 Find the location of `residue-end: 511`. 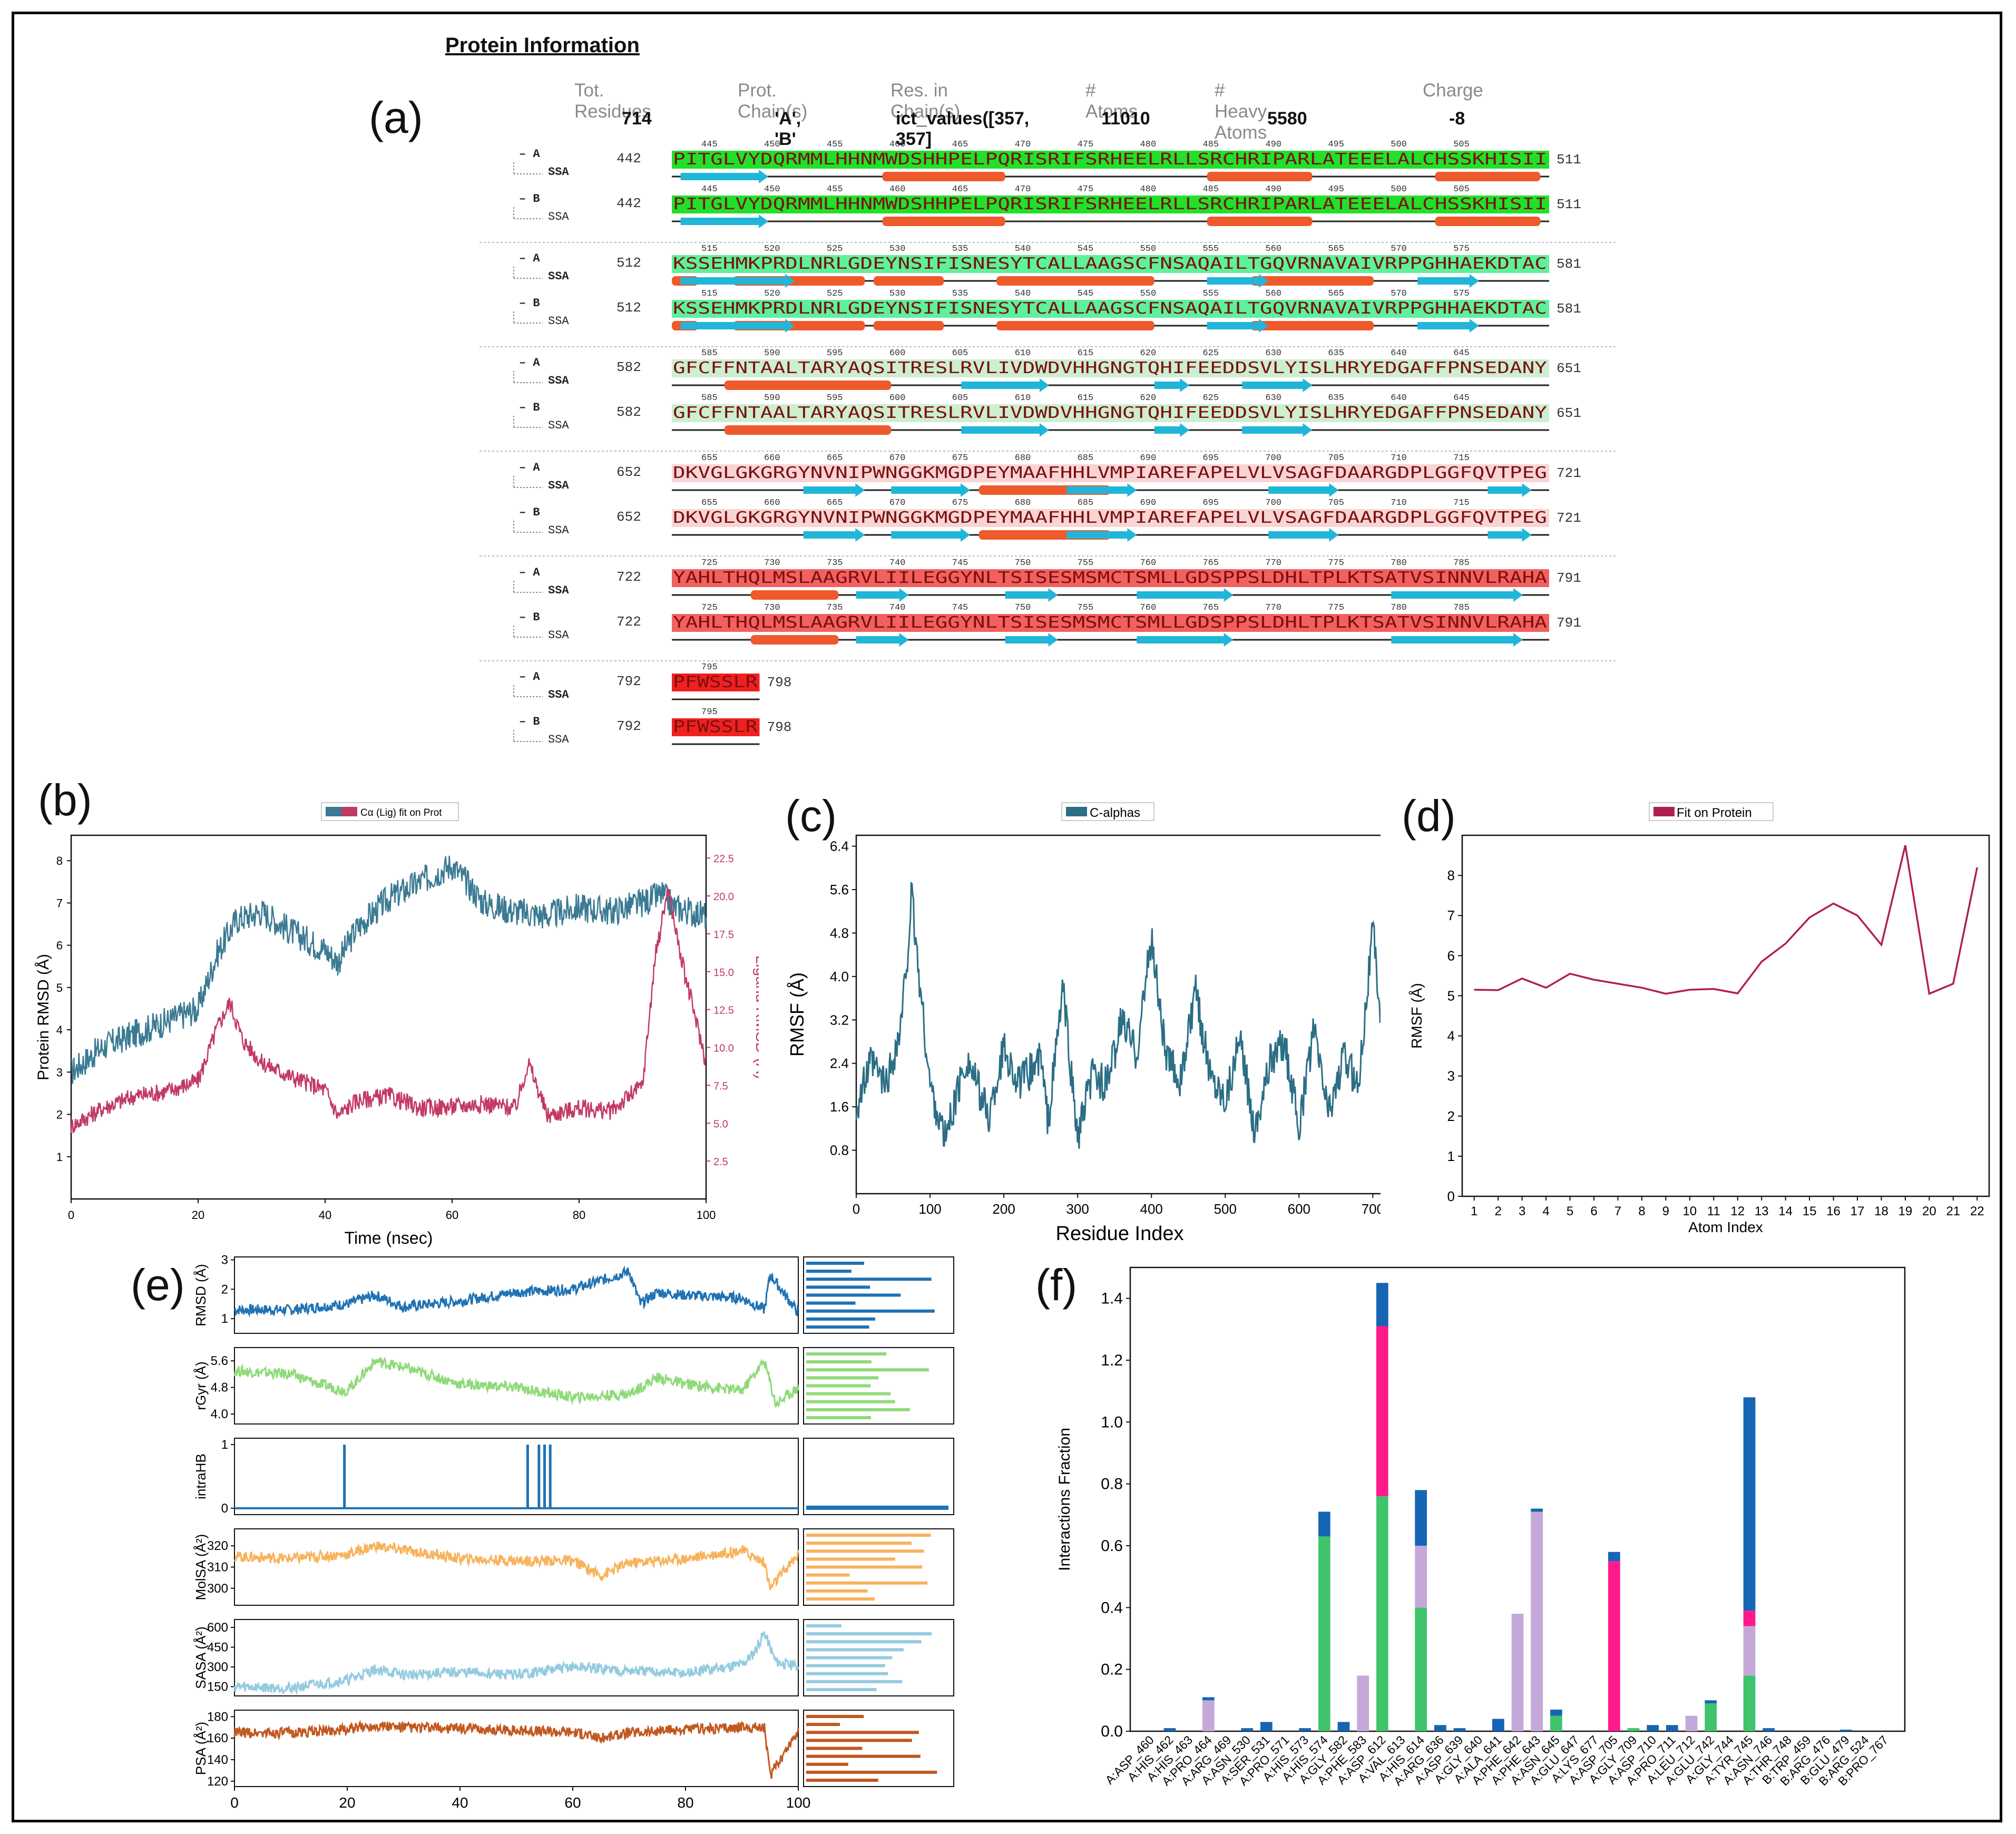

residue-end: 511 is located at coordinates (1569, 160).